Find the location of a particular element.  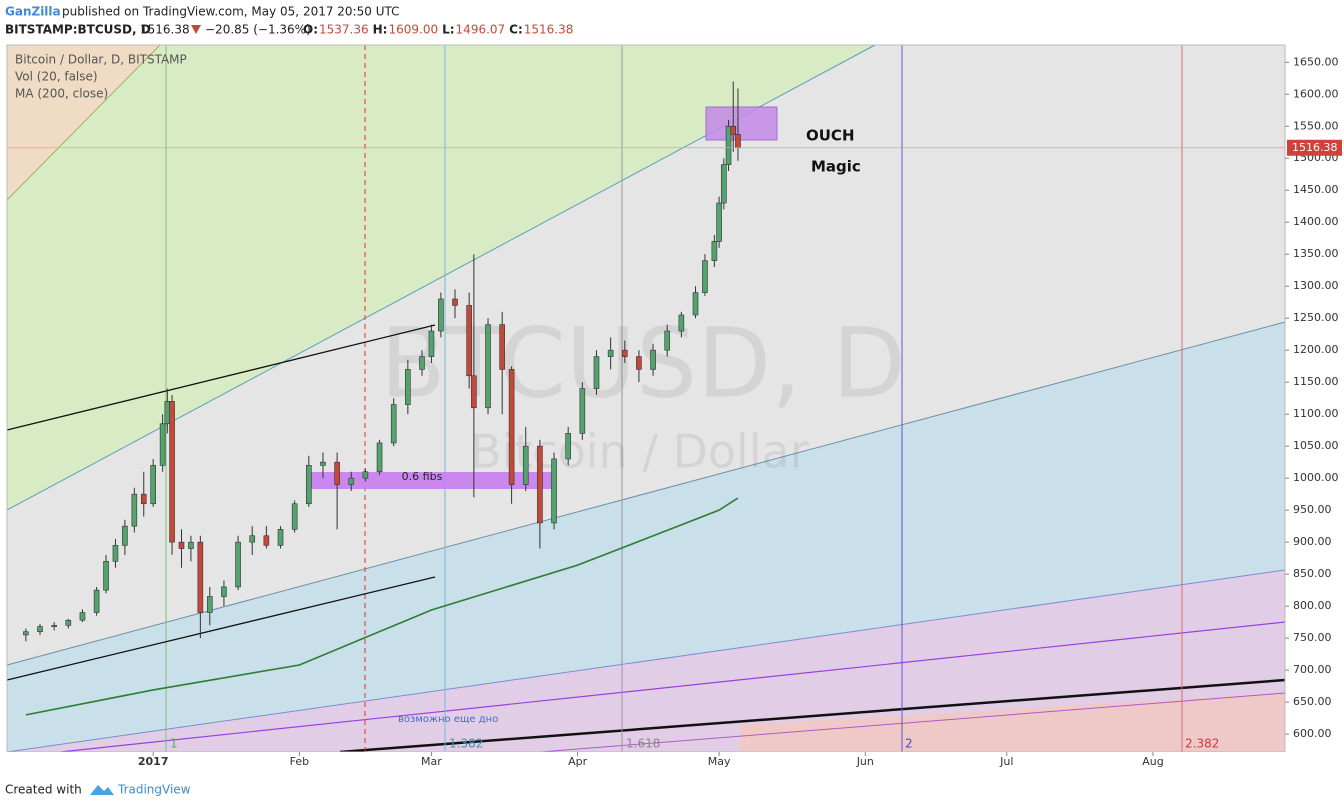

y-tick-label: 950.00 is located at coordinates (1312, 509).